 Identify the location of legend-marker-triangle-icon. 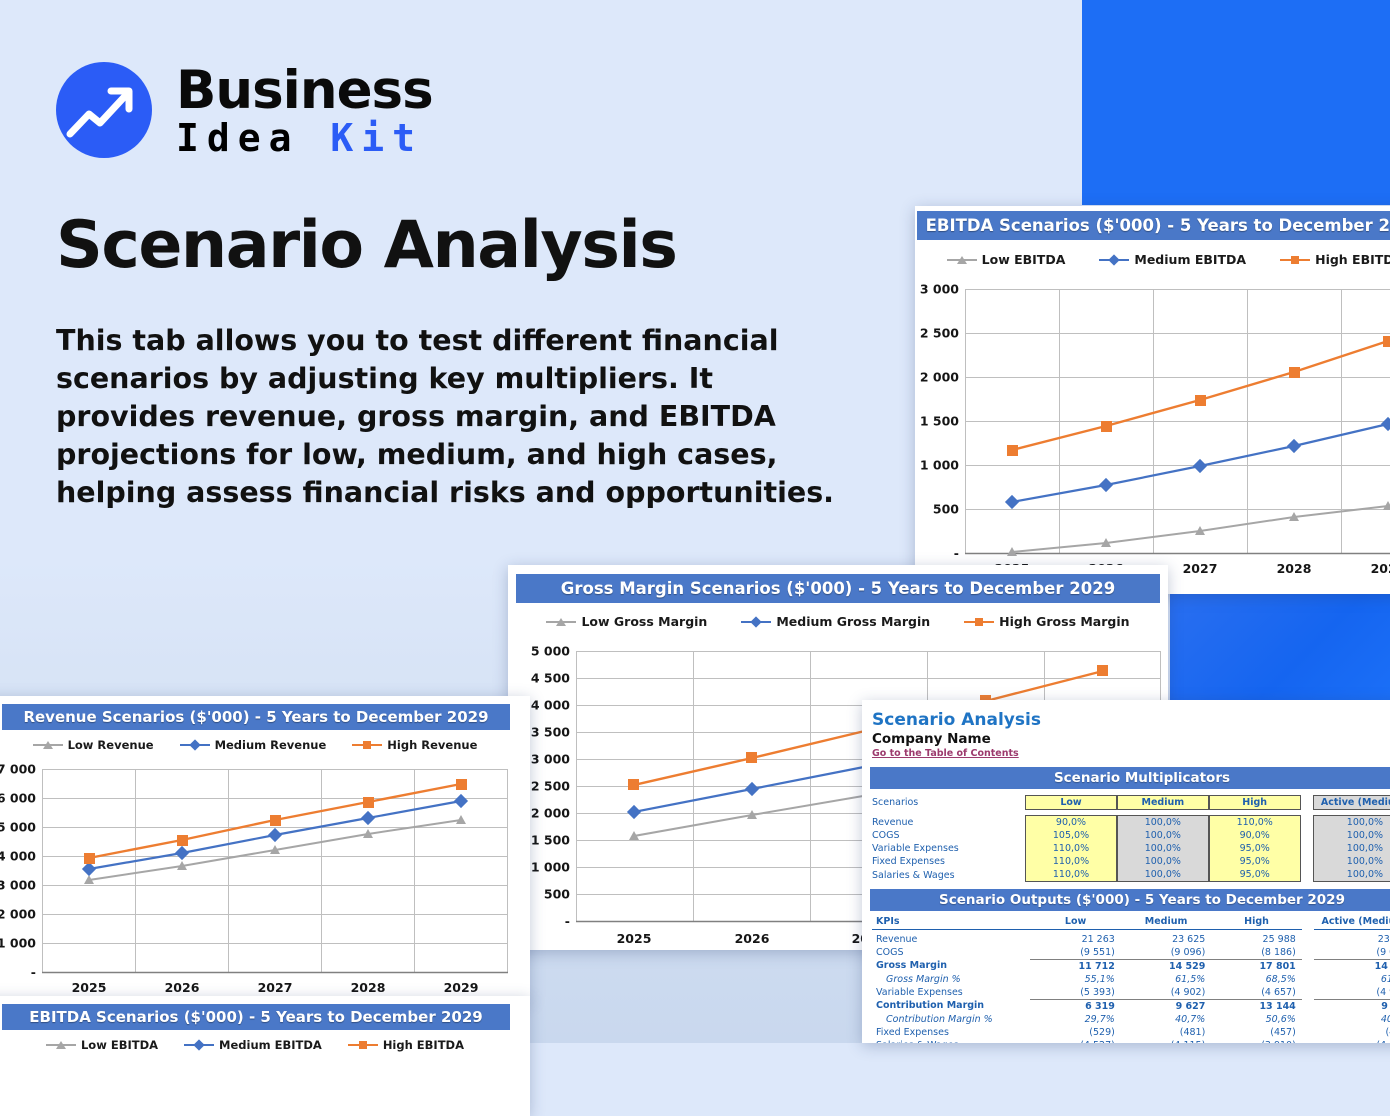
(561, 622).